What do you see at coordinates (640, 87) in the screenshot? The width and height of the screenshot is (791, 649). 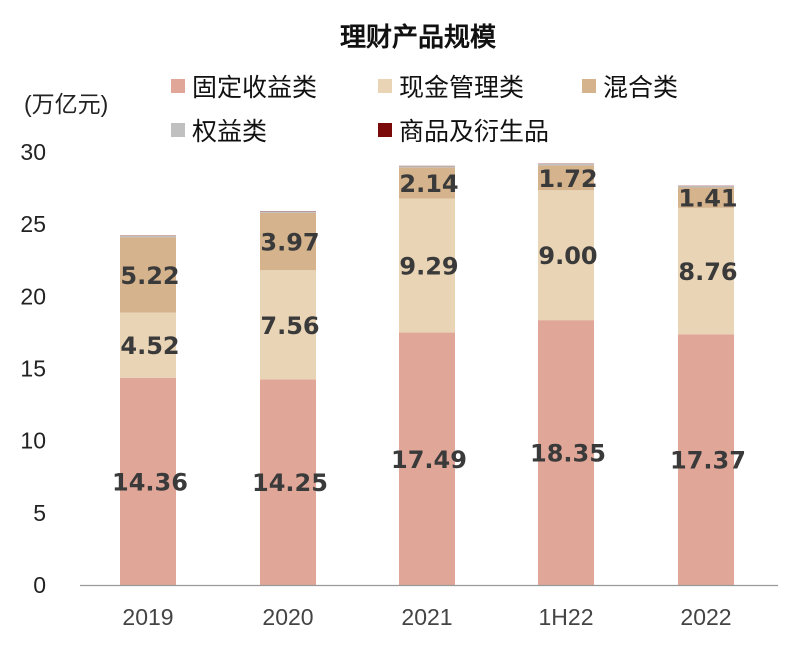 I see `legend-label-2: 混合类` at bounding box center [640, 87].